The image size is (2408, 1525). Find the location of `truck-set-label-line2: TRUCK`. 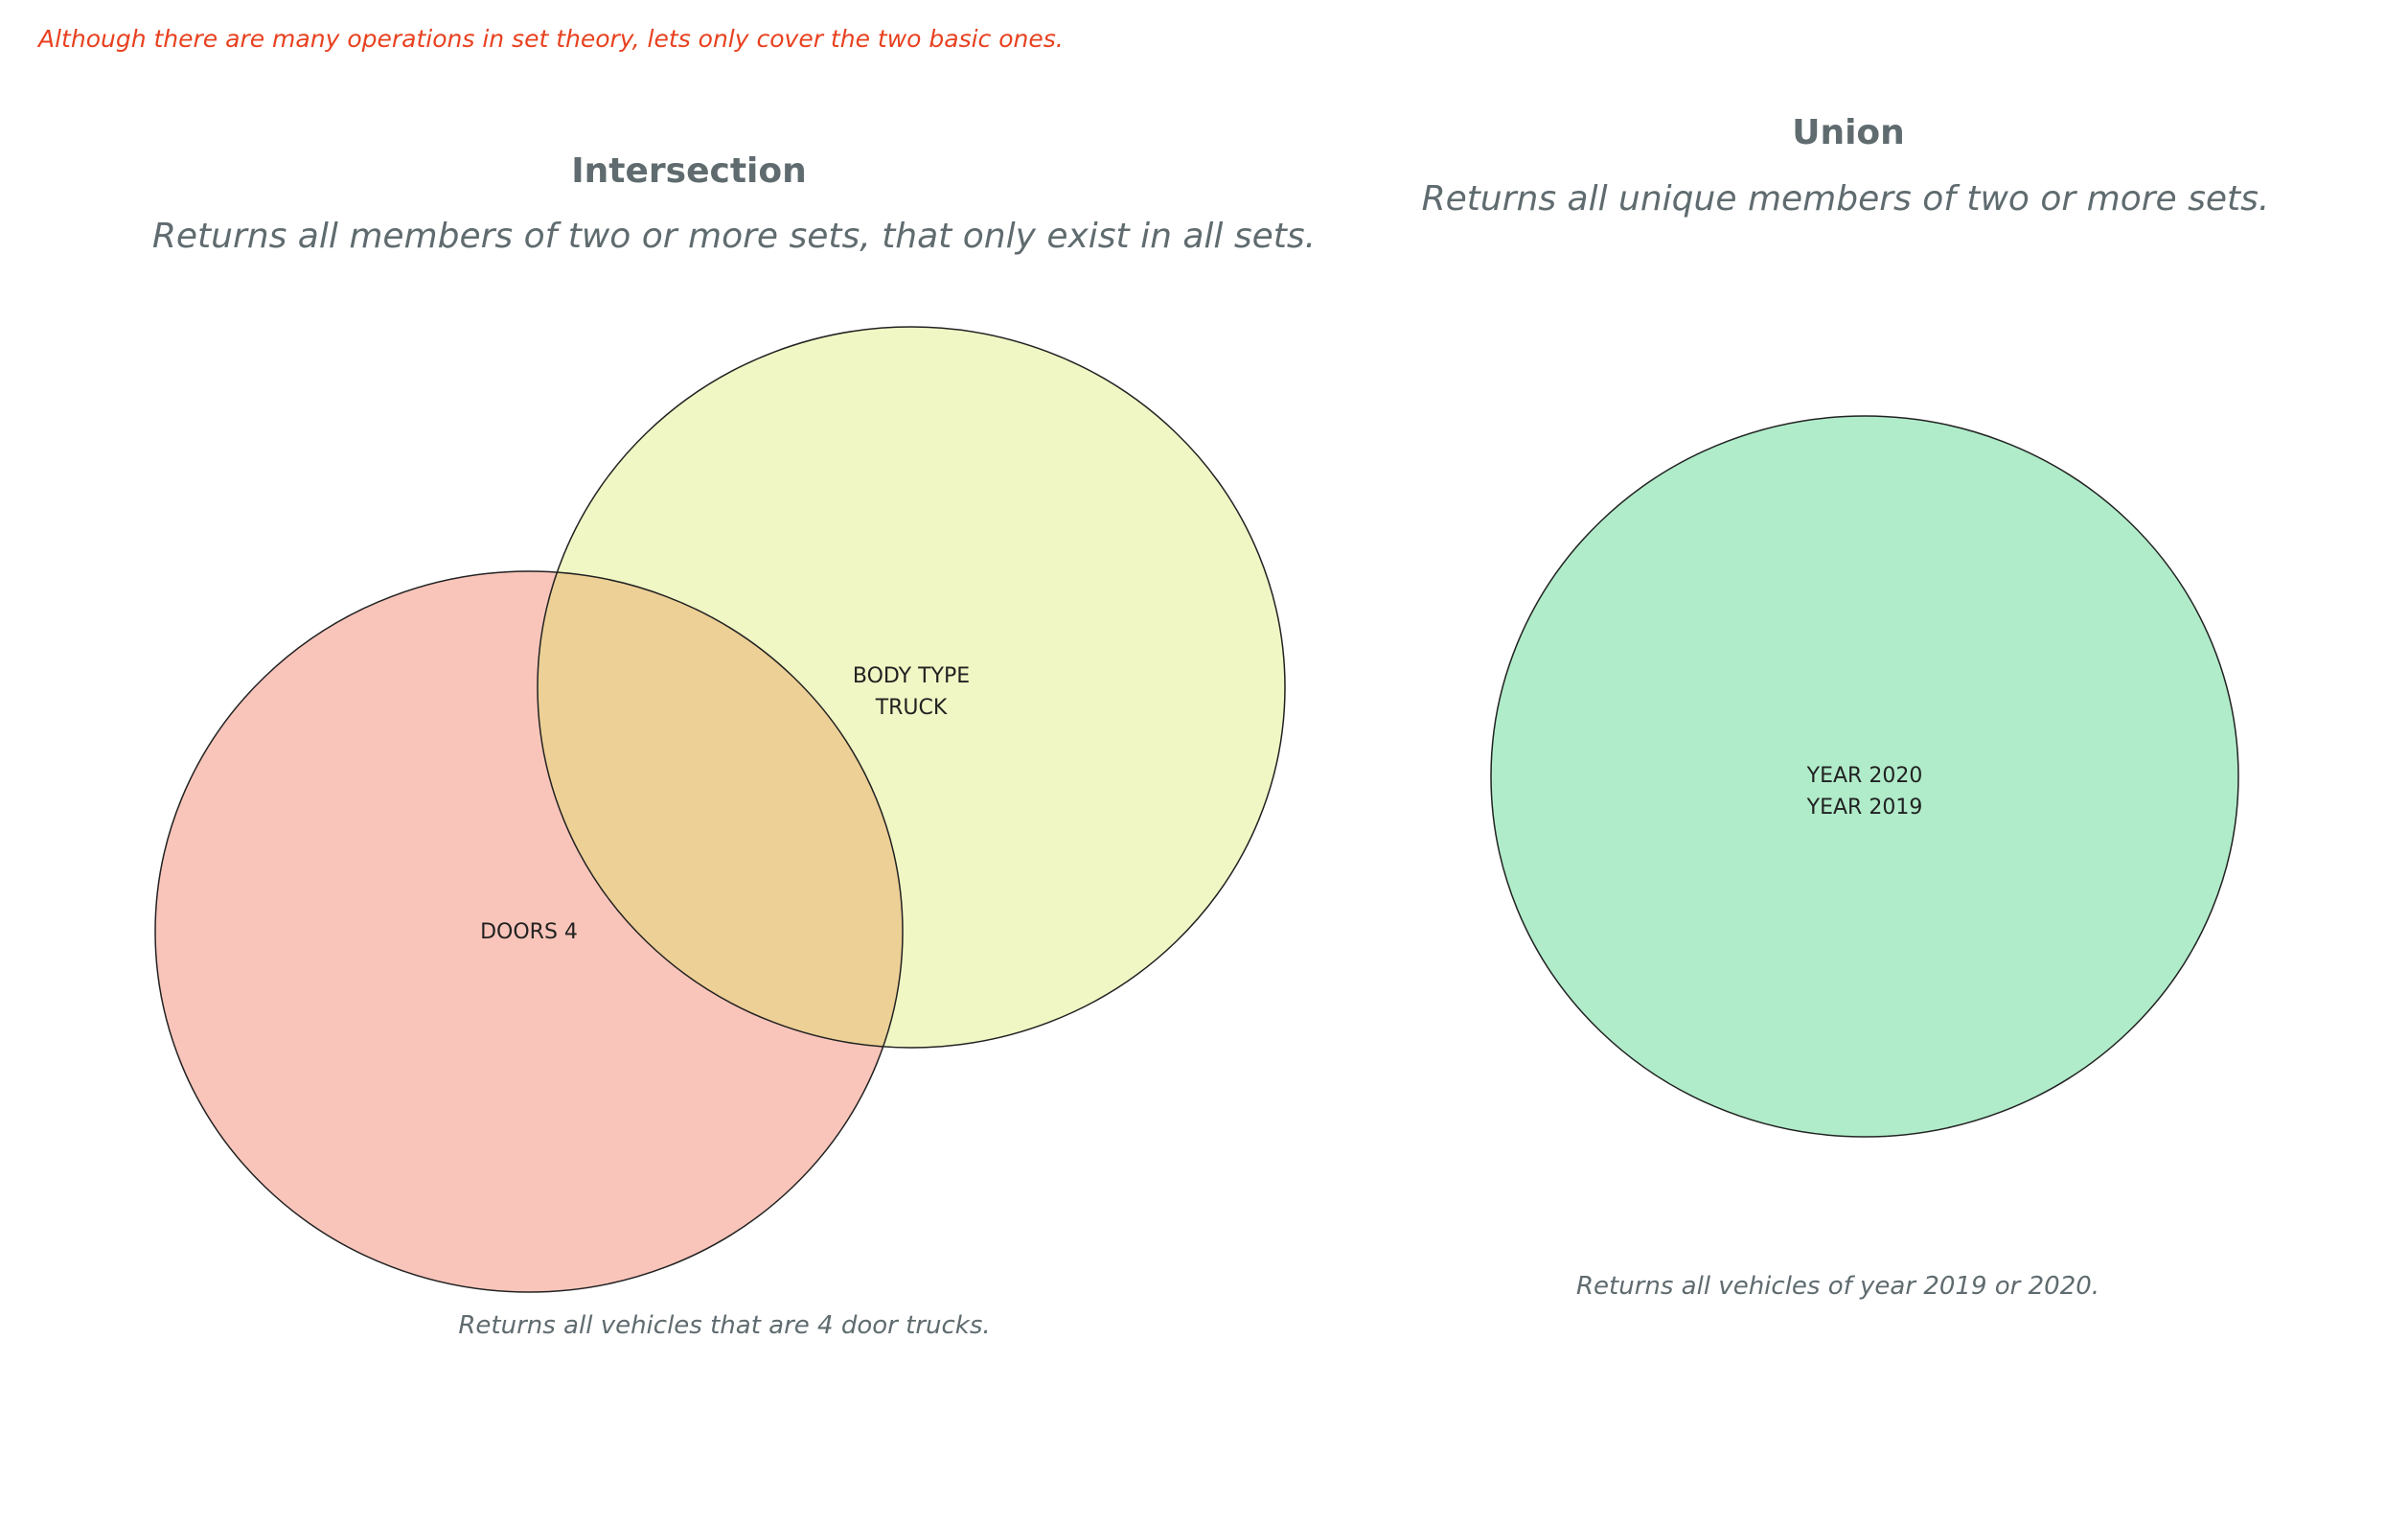

truck-set-label-line2: TRUCK is located at coordinates (912, 708).